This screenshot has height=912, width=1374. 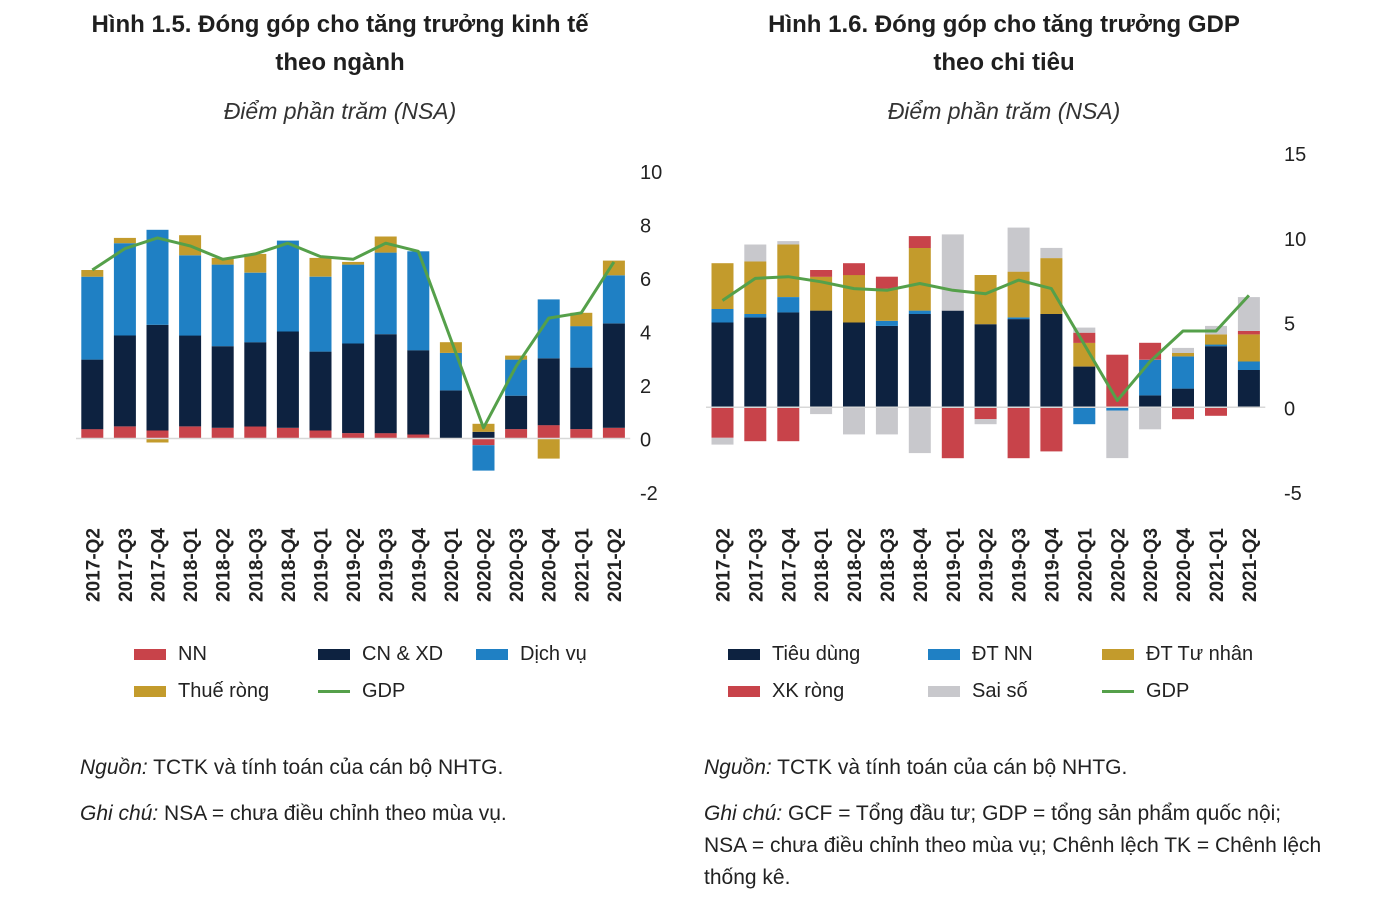 I want to click on bar-segment-thu-r-ng-2018-q2, so click(x=222, y=261).